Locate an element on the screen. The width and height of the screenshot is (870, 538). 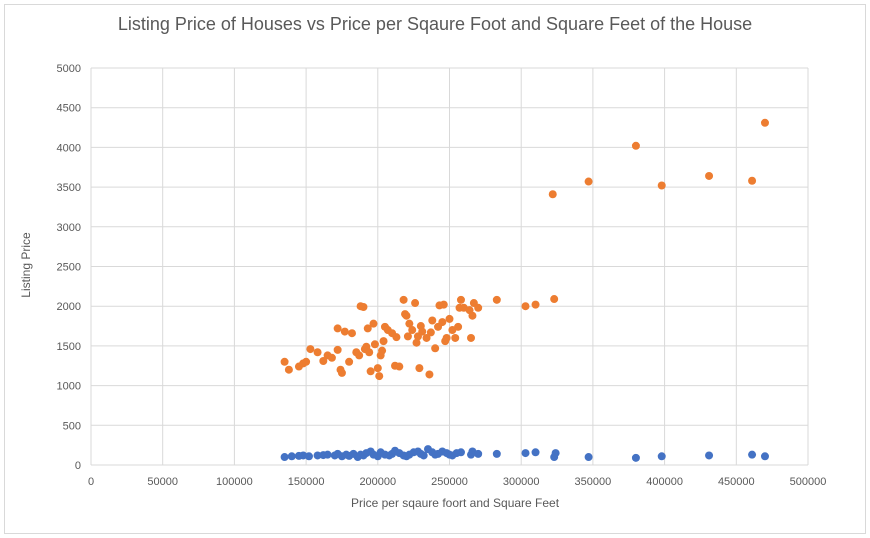
x-tick-label: 100000 is located at coordinates (234, 482).